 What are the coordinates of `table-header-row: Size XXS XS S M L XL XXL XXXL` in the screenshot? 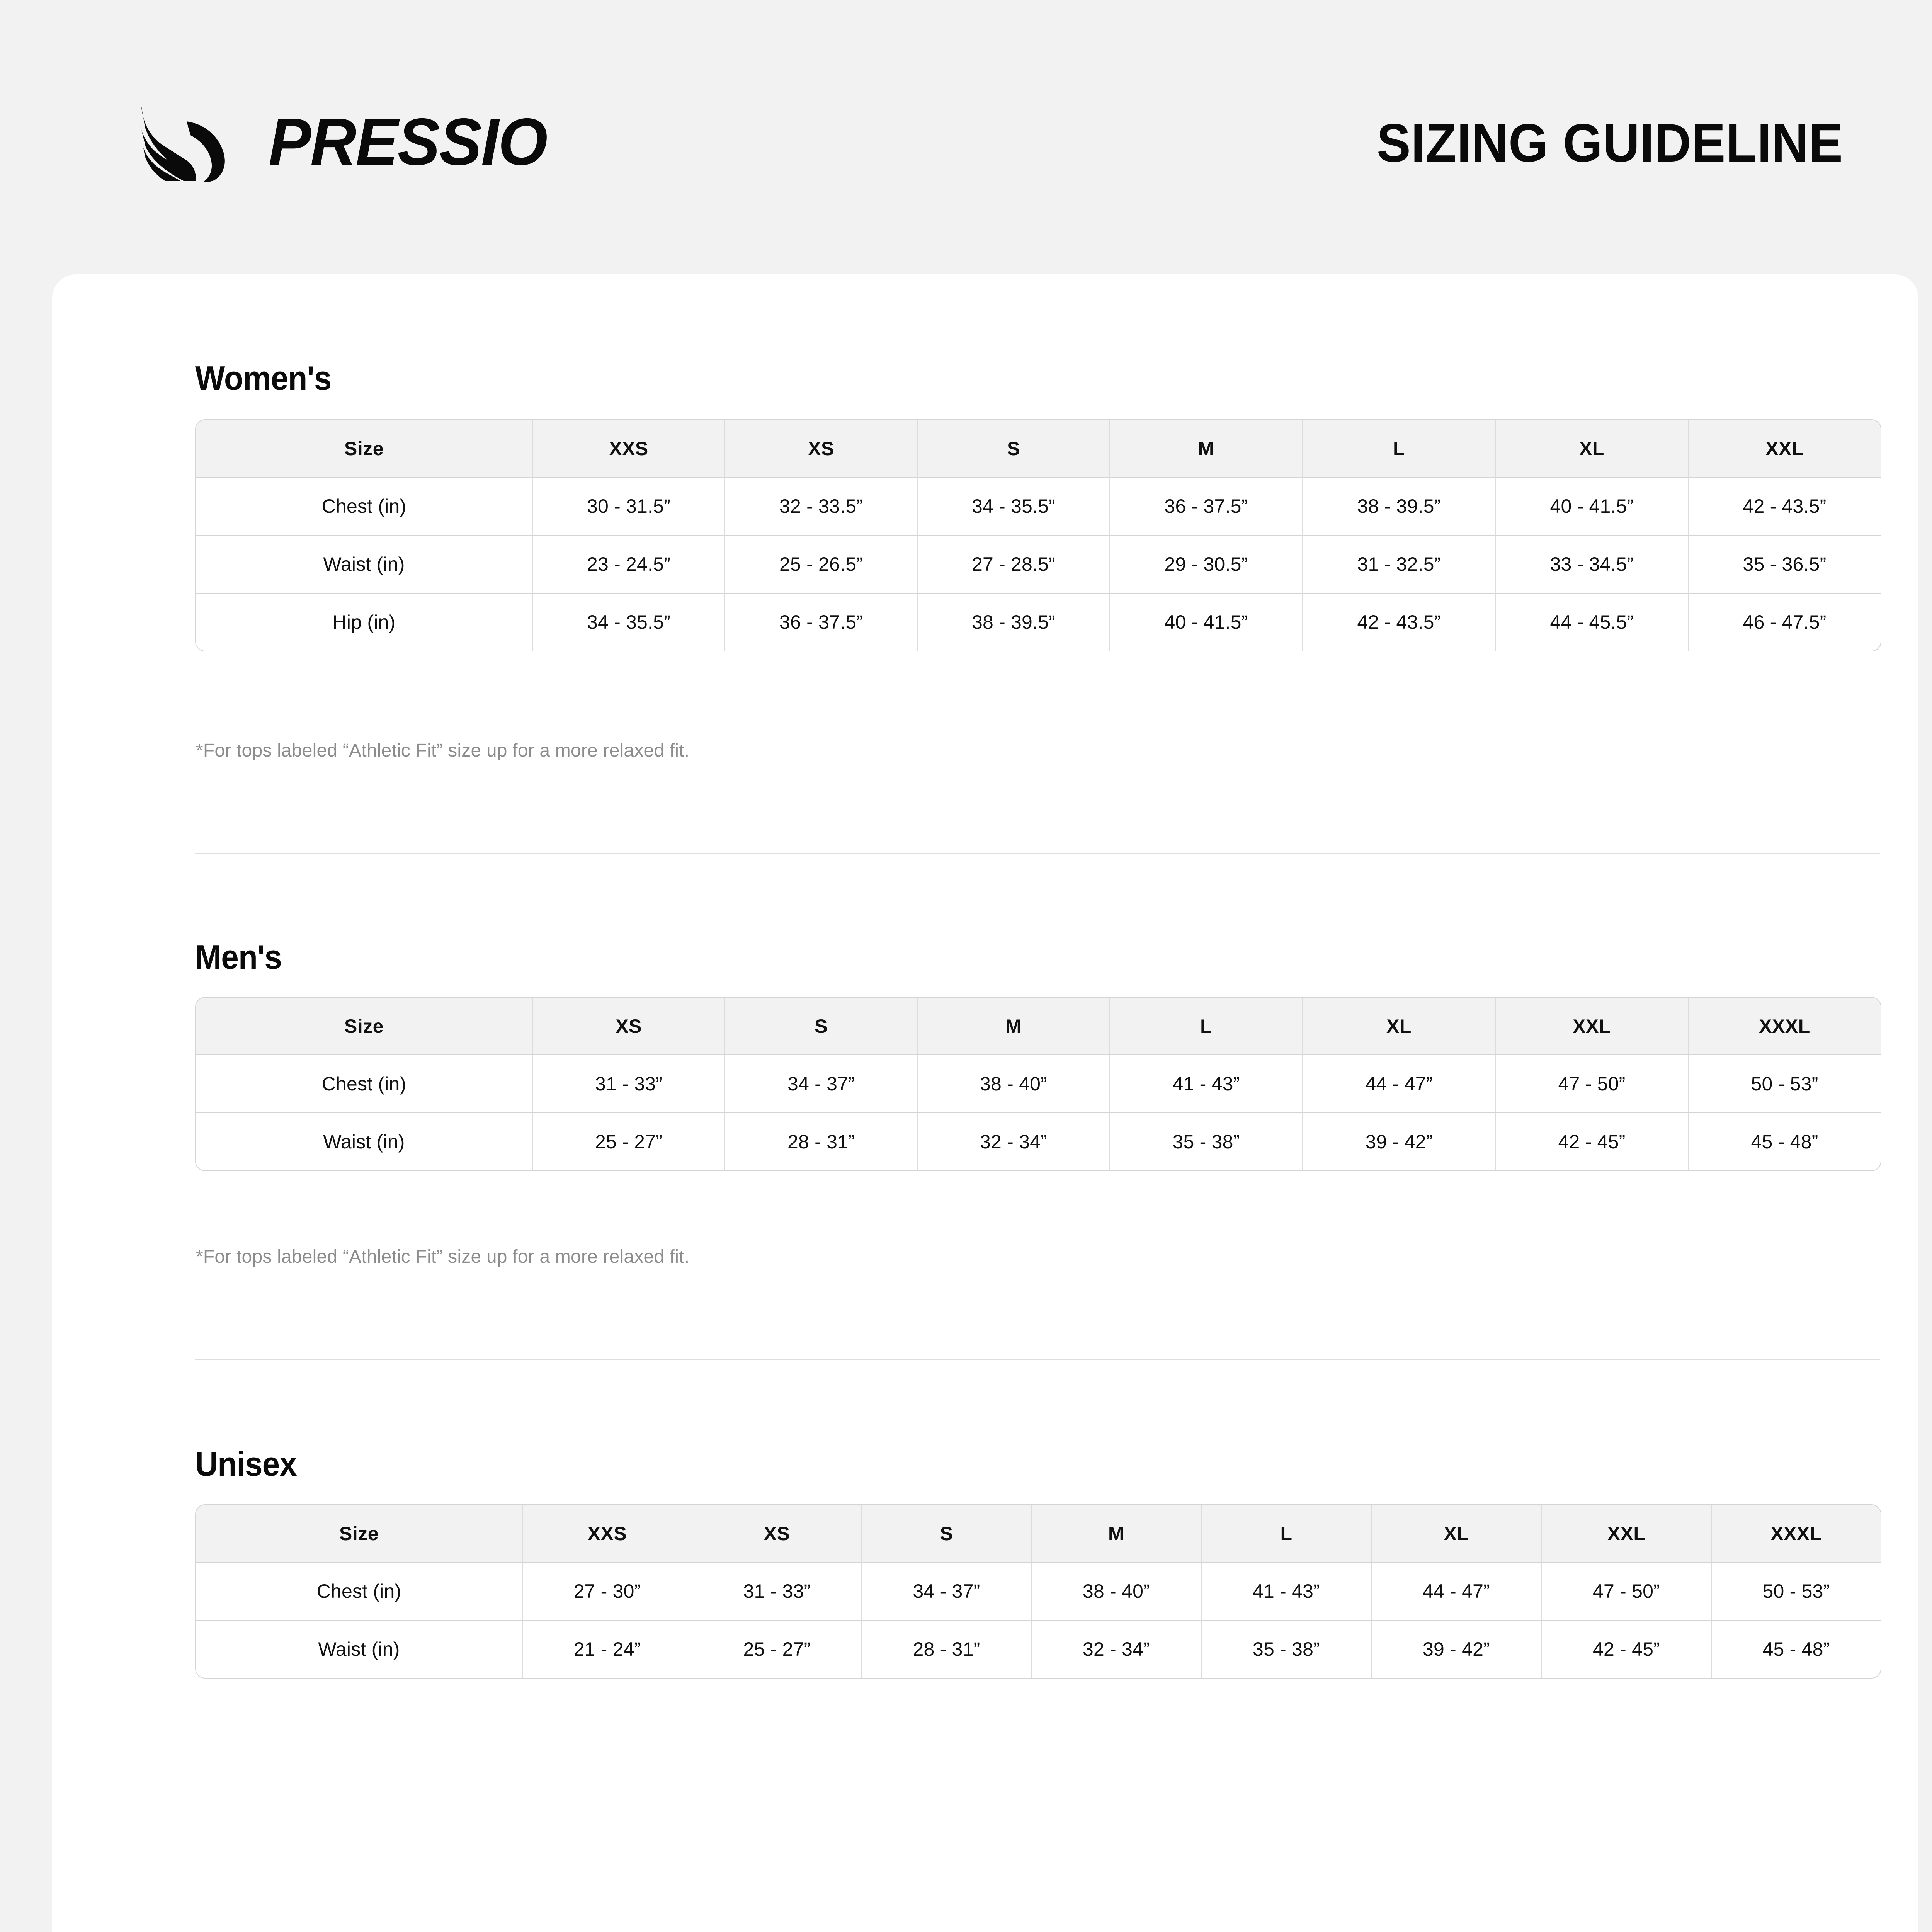 It's located at (1038, 1533).